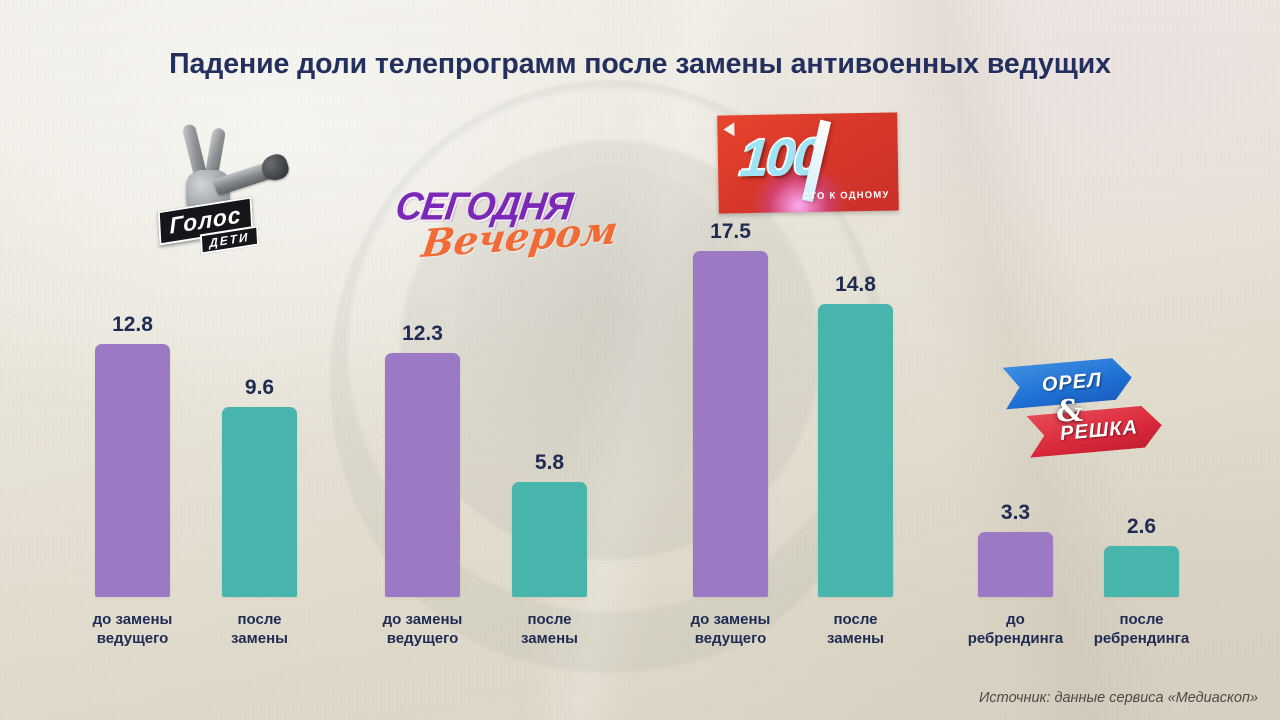 Image resolution: width=1280 pixels, height=720 pixels. I want to click on bar-value-label: 3.3, so click(1015, 512).